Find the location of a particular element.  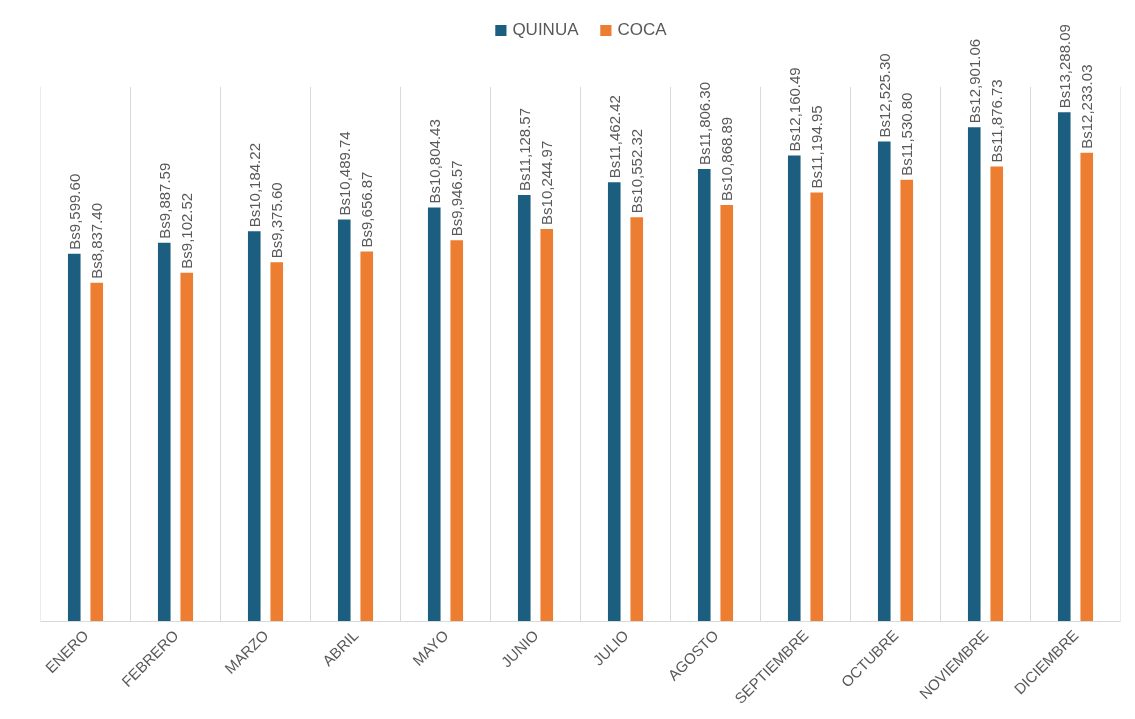

data-label: Bs9,102.52 is located at coordinates (187, 230).